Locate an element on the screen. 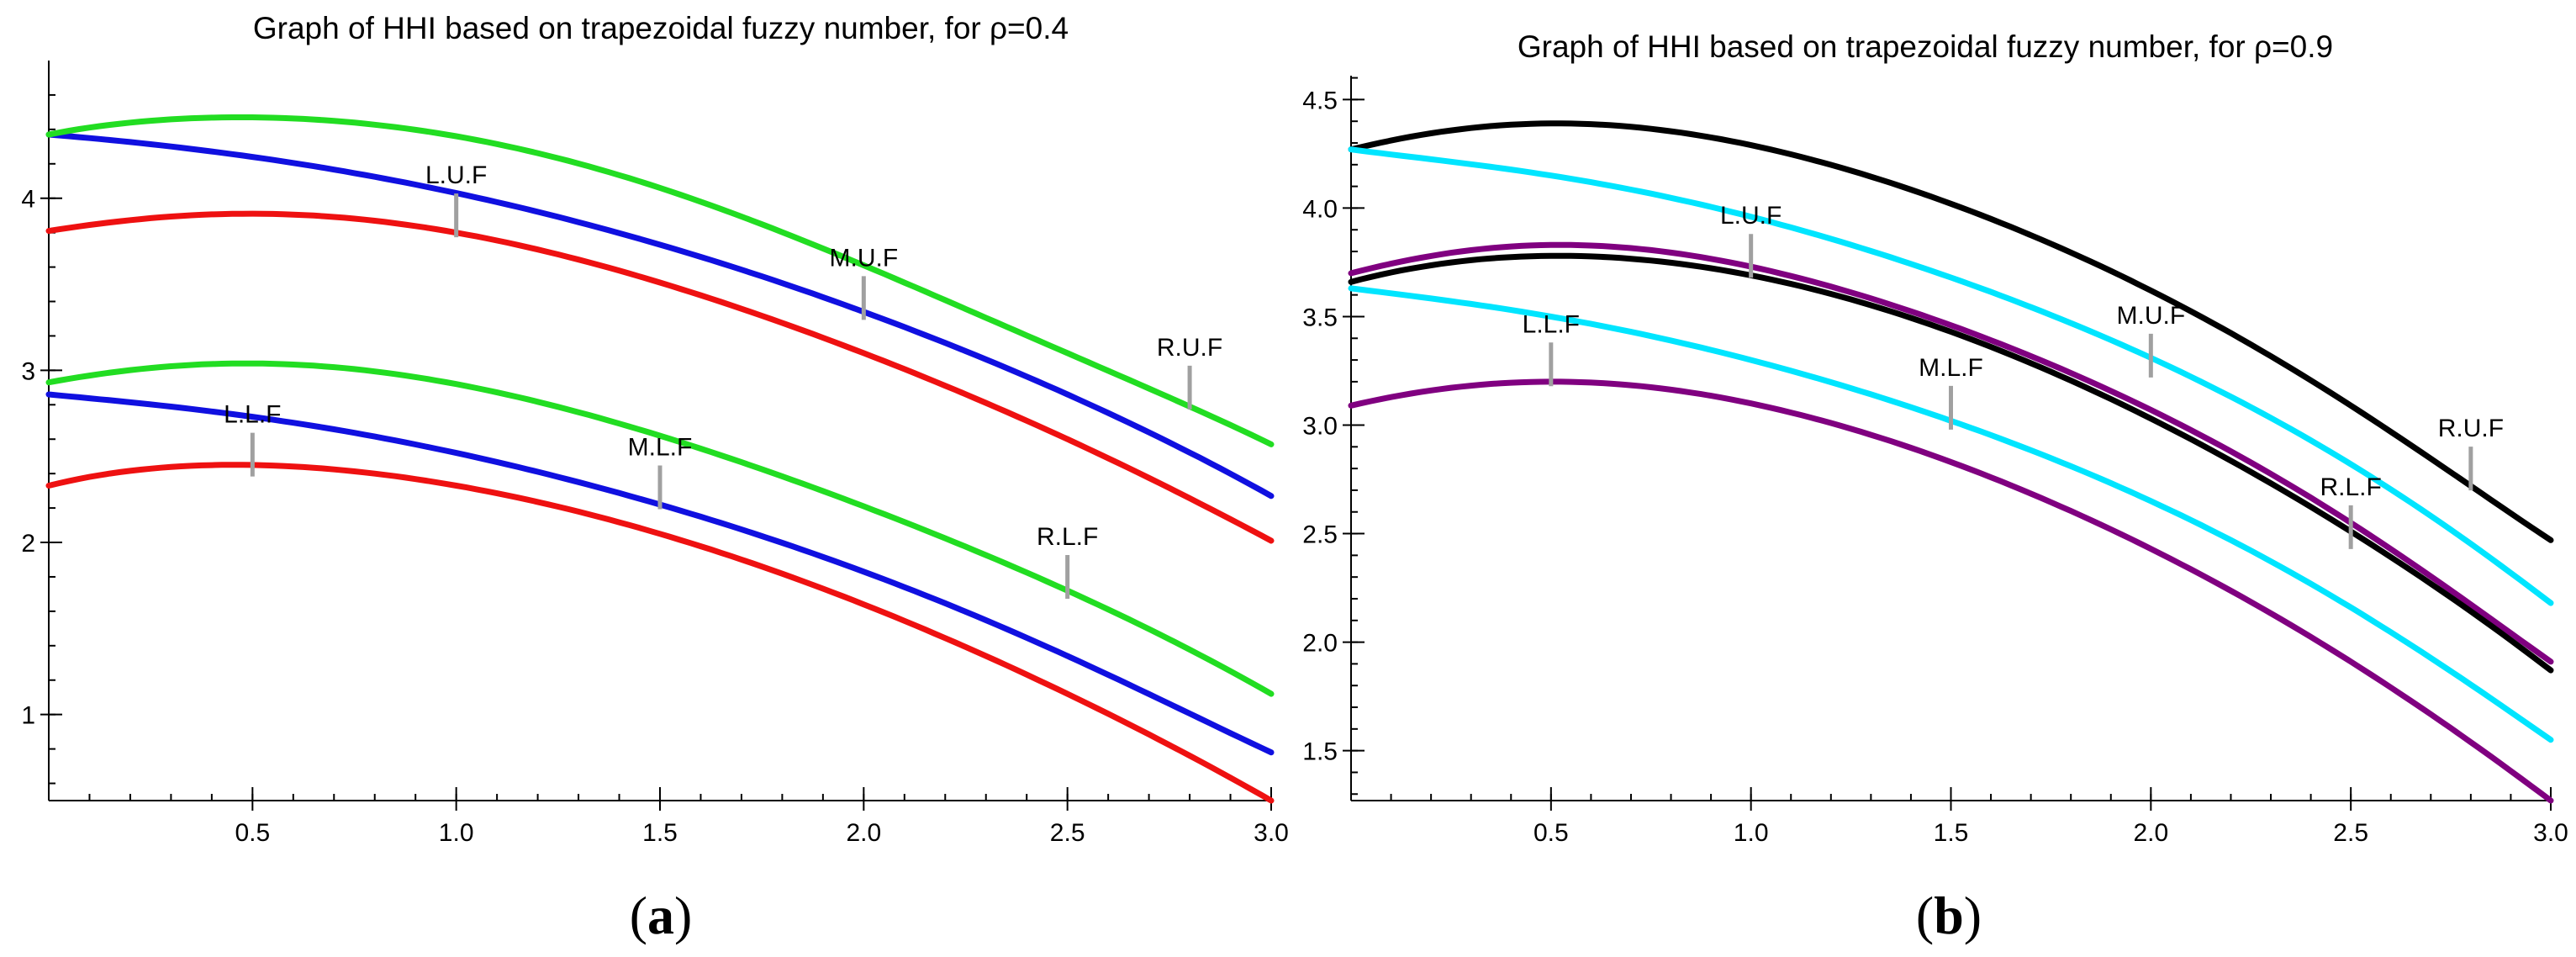 This screenshot has height=957, width=2576. panel-caption: (a) is located at coordinates (661, 916).